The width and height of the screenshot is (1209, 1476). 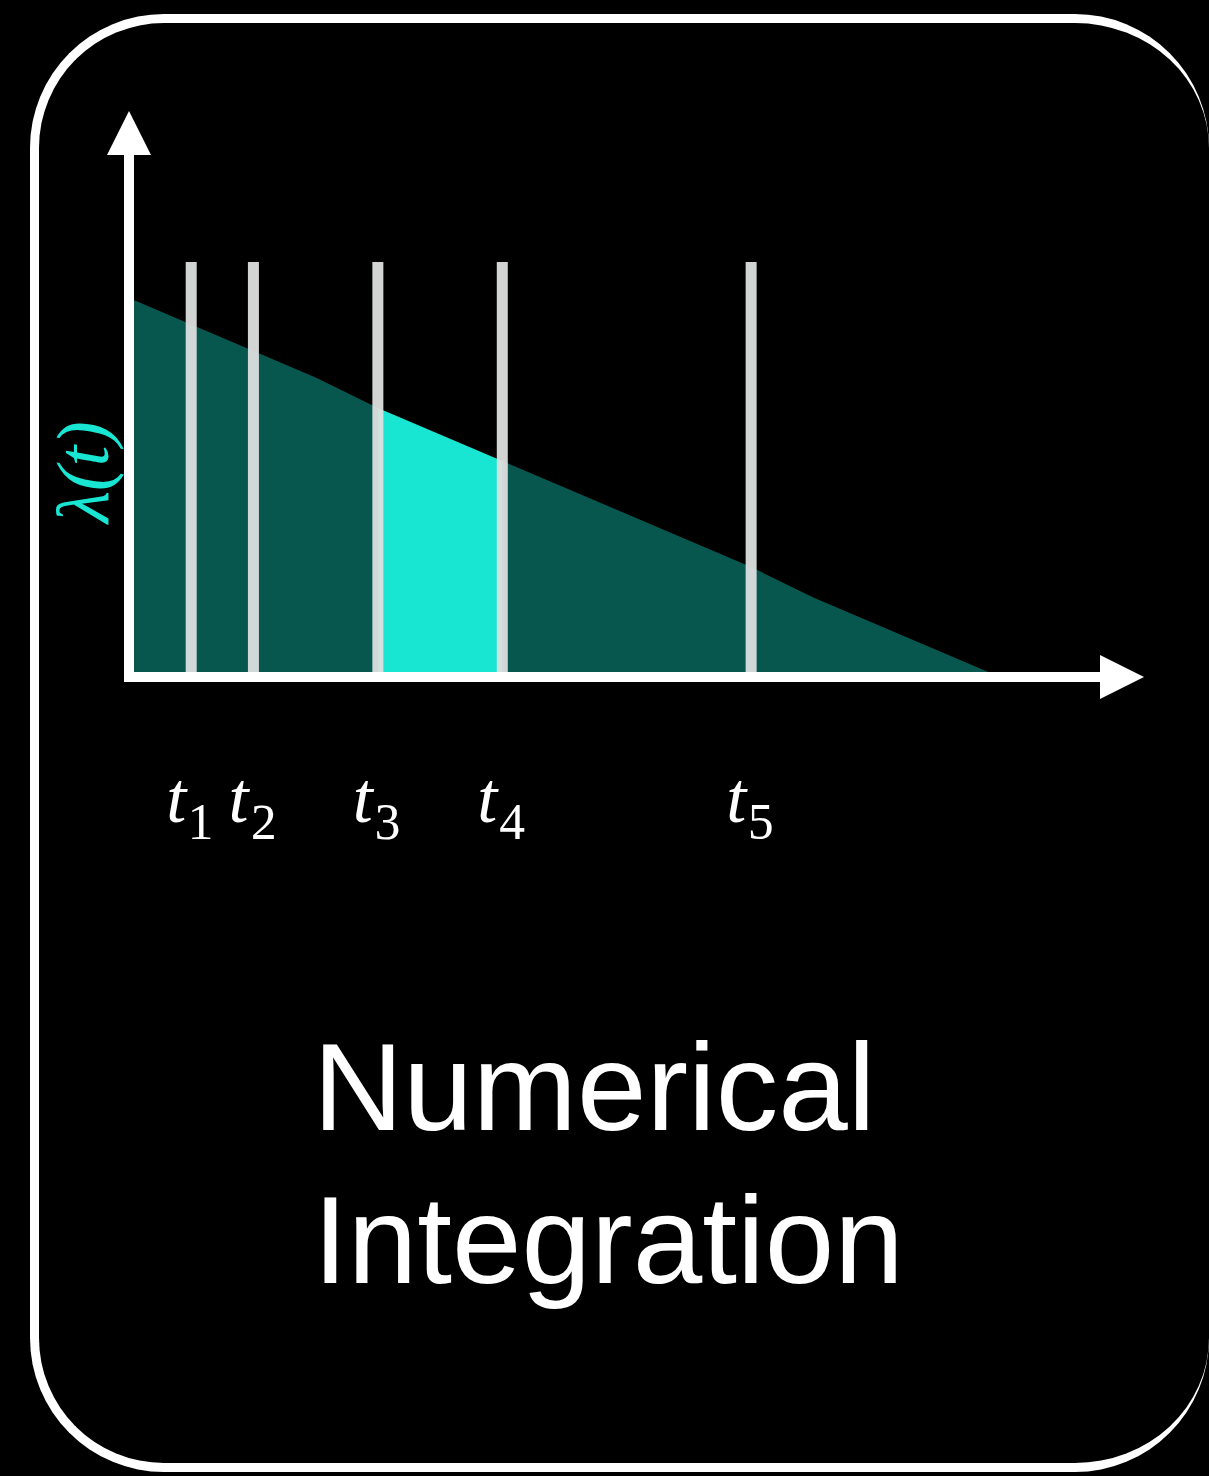 What do you see at coordinates (751, 793) in the screenshot?
I see `x-tick-label: t₅` at bounding box center [751, 793].